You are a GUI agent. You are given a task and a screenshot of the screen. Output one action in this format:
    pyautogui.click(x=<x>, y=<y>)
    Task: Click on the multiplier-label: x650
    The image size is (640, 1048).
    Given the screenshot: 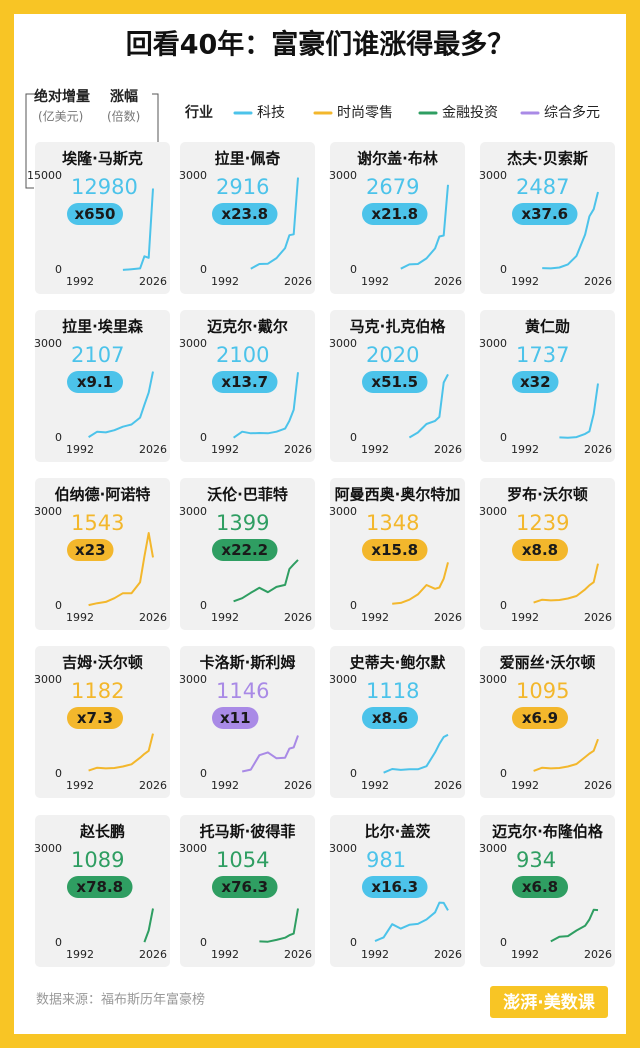 What is the action you would take?
    pyautogui.click(x=95, y=214)
    